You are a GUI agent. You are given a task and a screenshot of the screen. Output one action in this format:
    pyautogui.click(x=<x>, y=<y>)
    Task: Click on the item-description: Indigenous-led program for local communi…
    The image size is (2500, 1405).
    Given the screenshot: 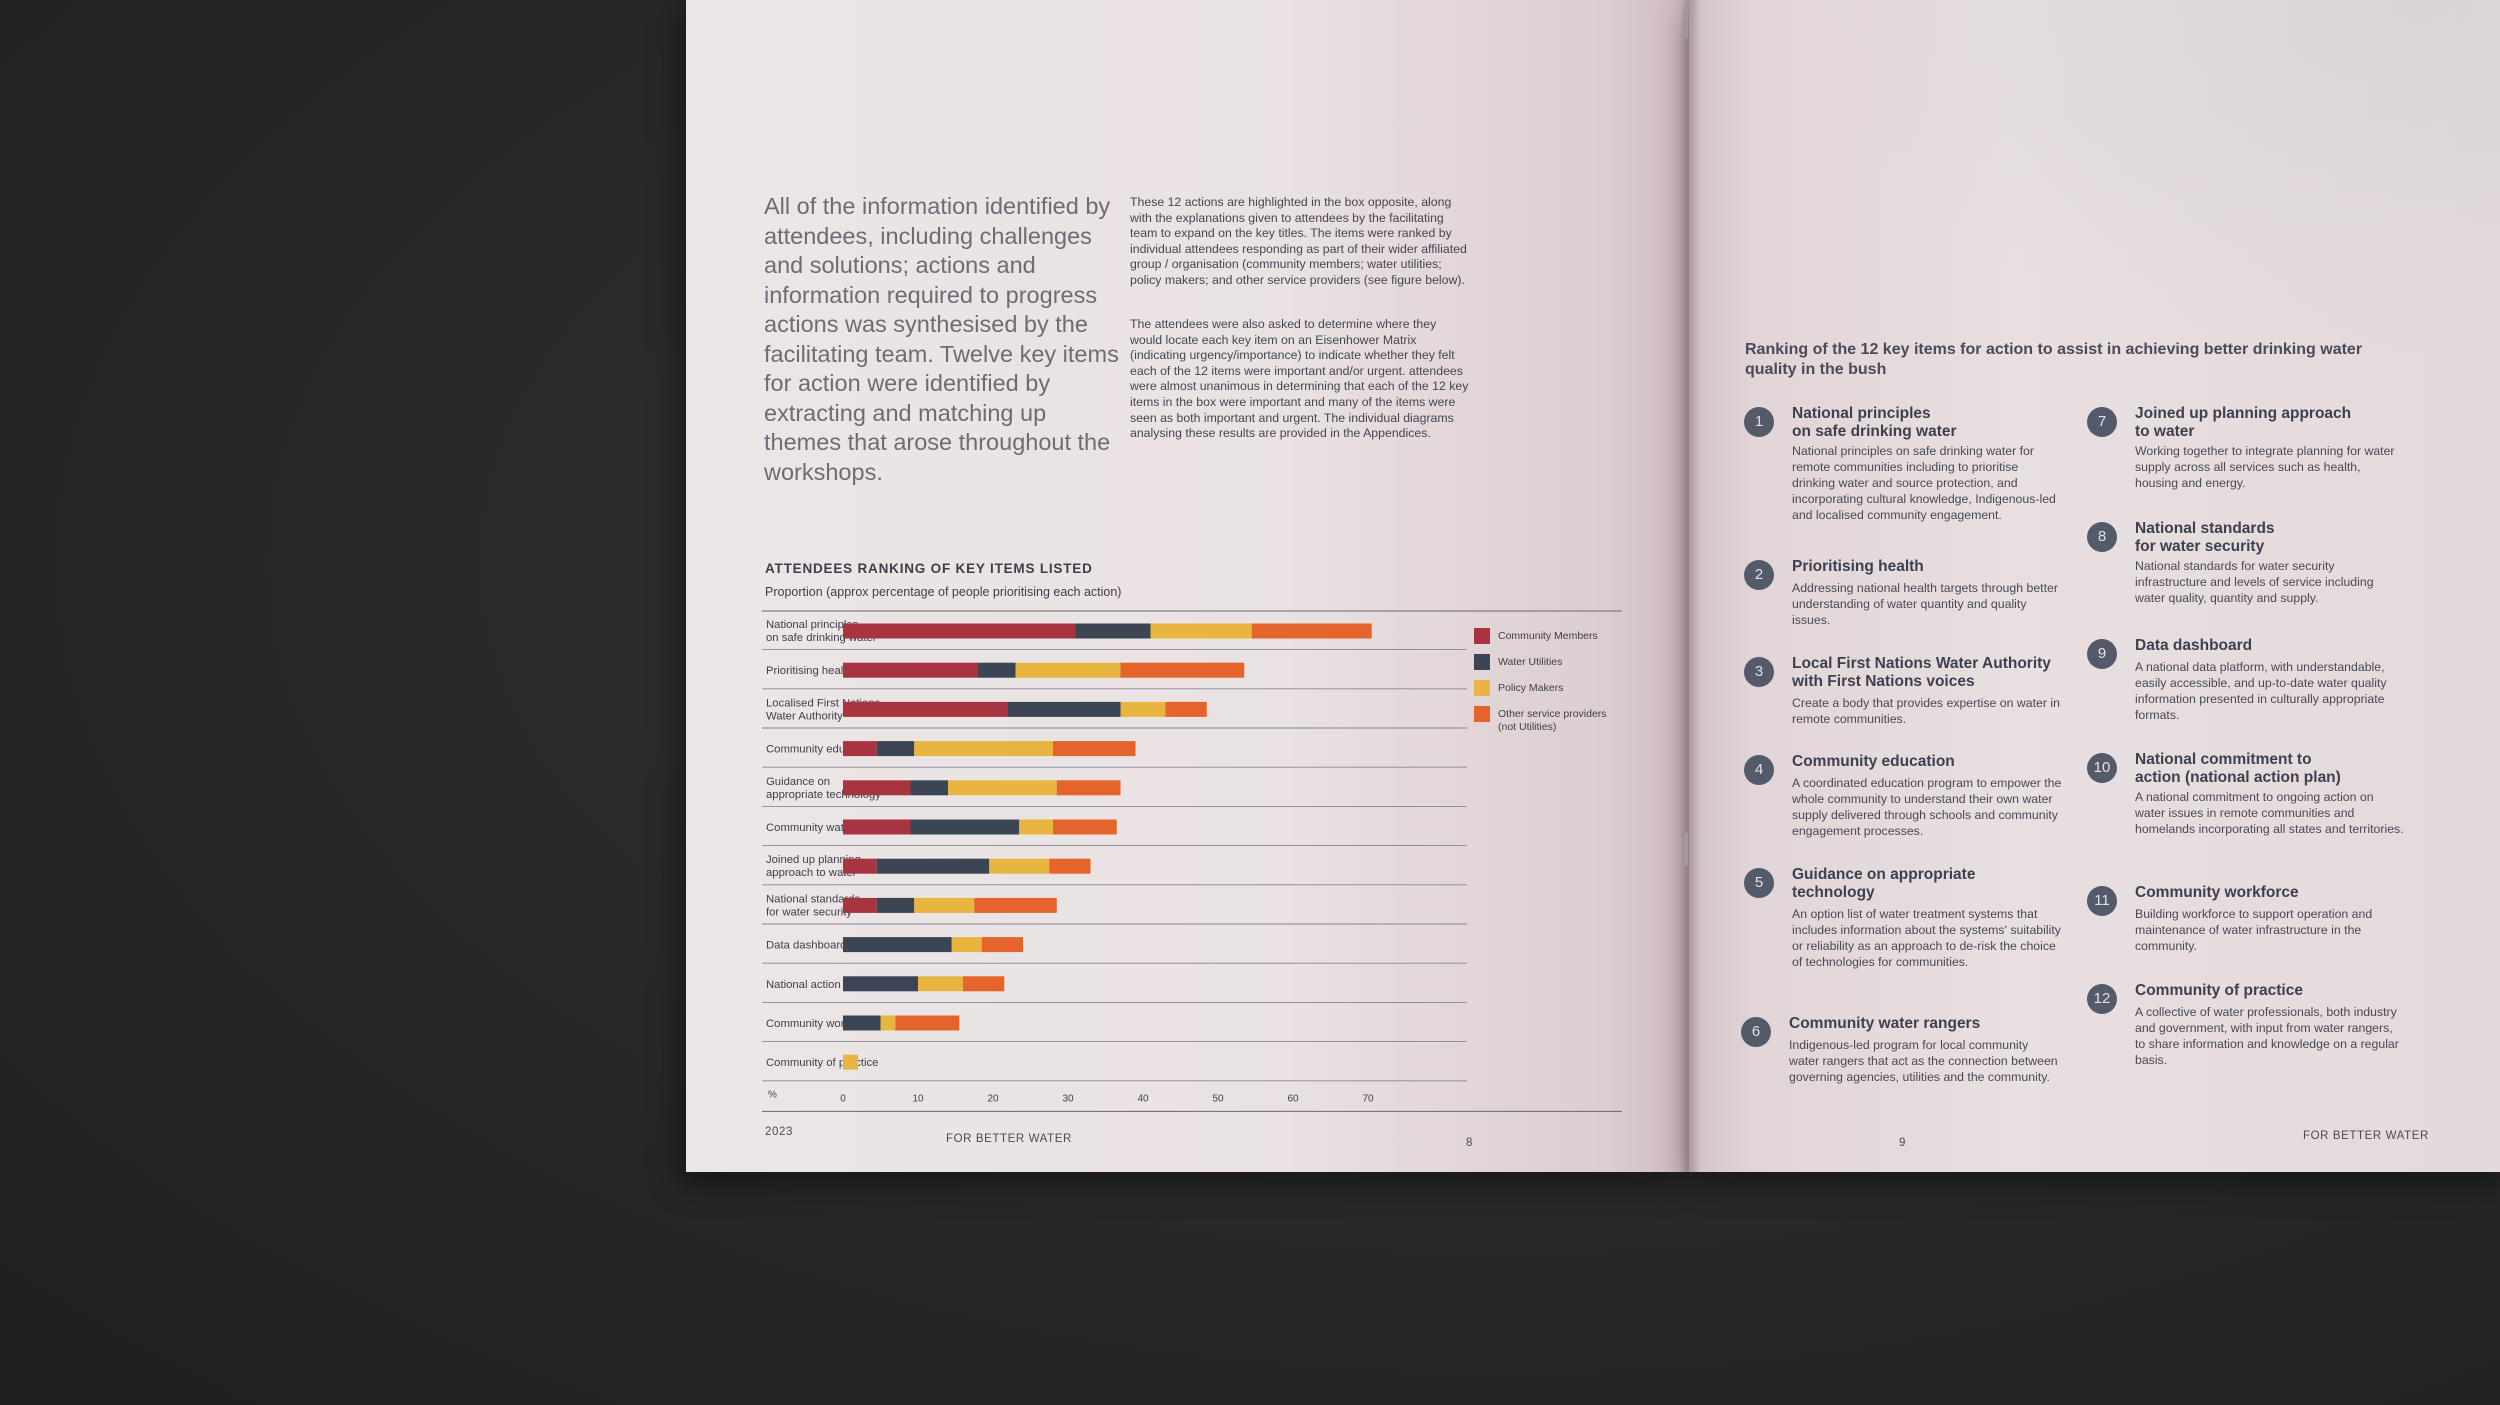 What is the action you would take?
    pyautogui.click(x=1923, y=1061)
    